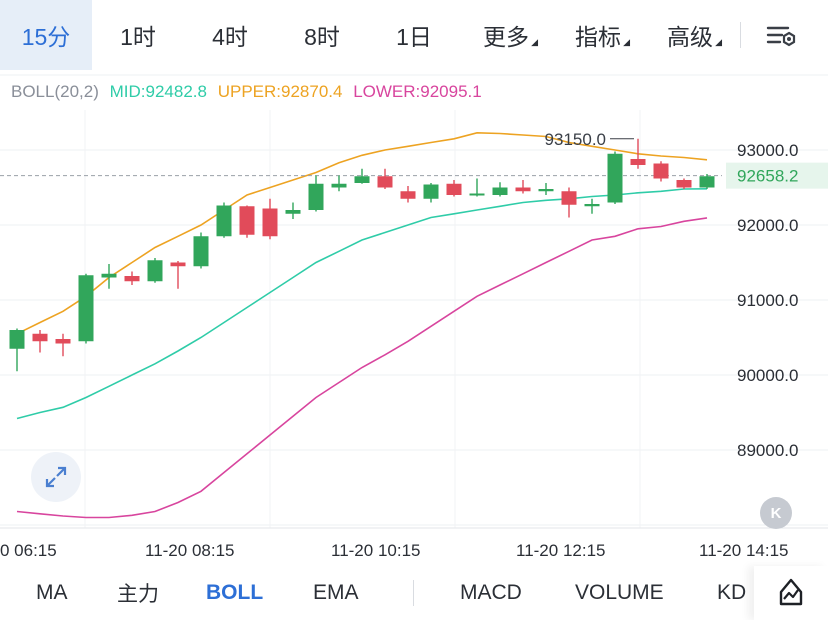  I want to click on tab-1d-label: 1日, so click(414, 37).